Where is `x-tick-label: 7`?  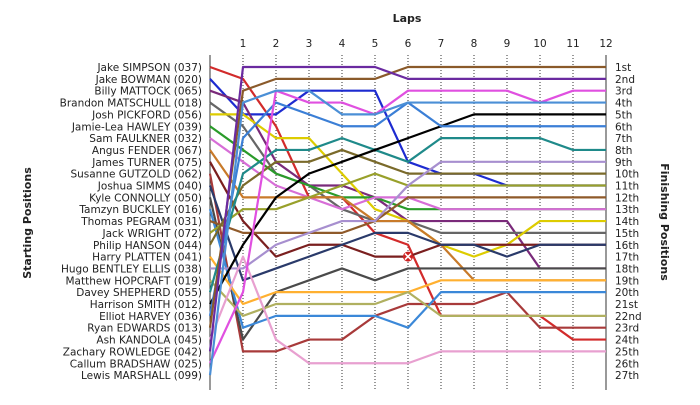
x-tick-label: 7 is located at coordinates (441, 44).